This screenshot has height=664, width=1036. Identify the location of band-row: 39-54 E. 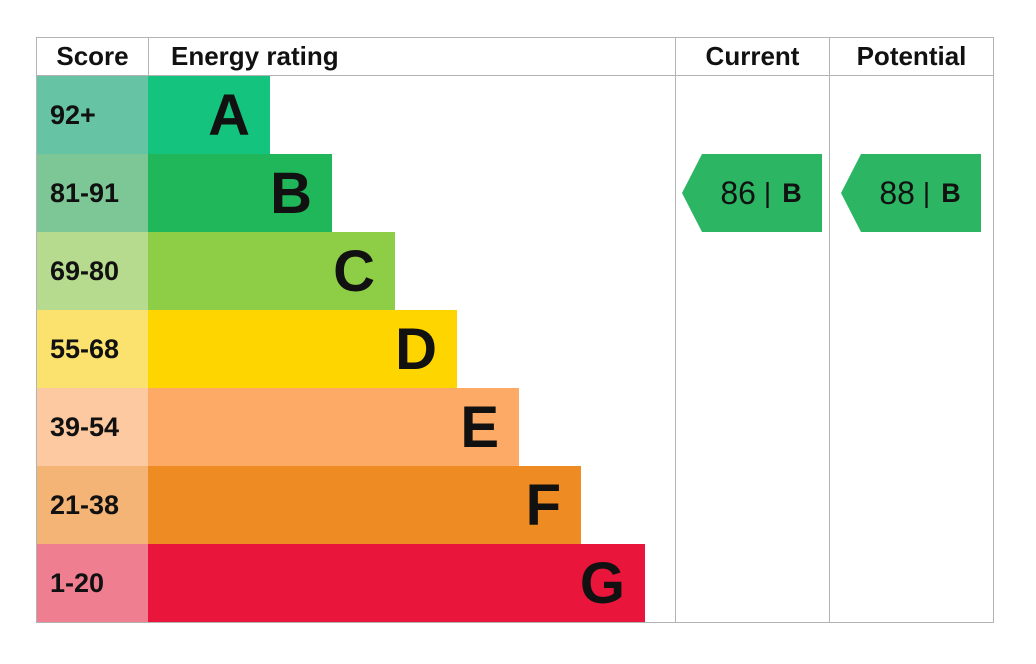
(515, 427).